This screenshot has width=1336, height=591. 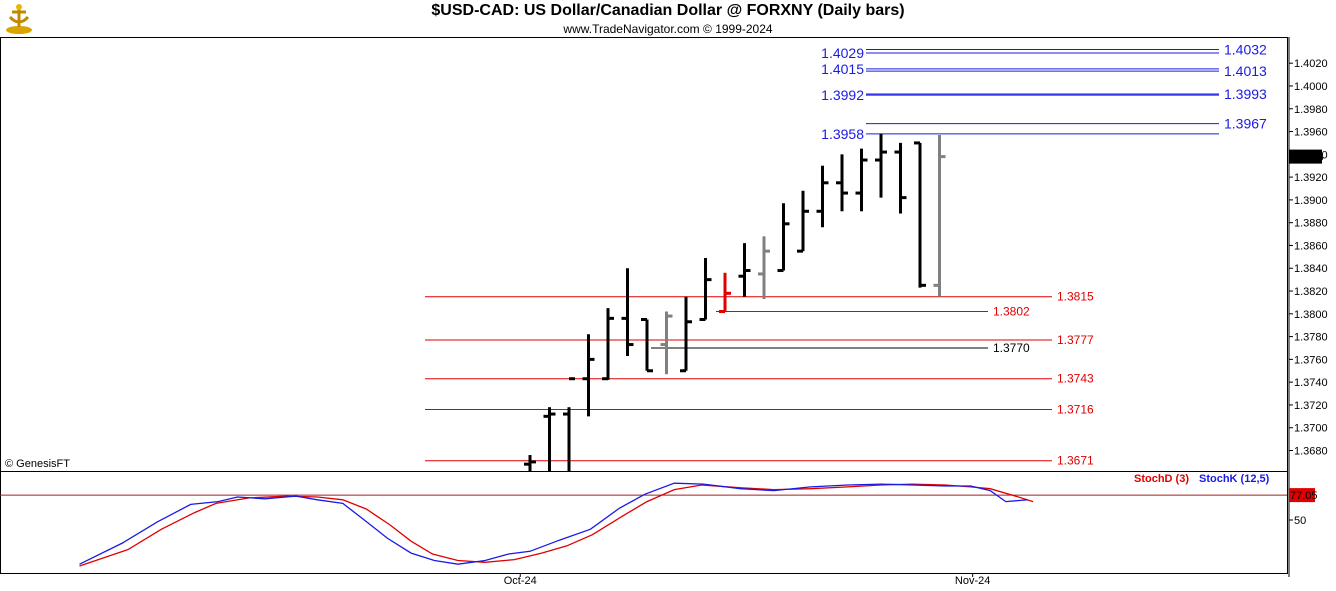 What do you see at coordinates (1075, 409) in the screenshot?
I see `level-label: 1.3716` at bounding box center [1075, 409].